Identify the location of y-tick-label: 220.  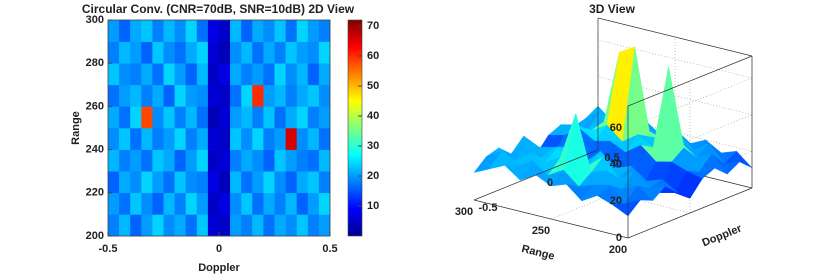
(95, 193).